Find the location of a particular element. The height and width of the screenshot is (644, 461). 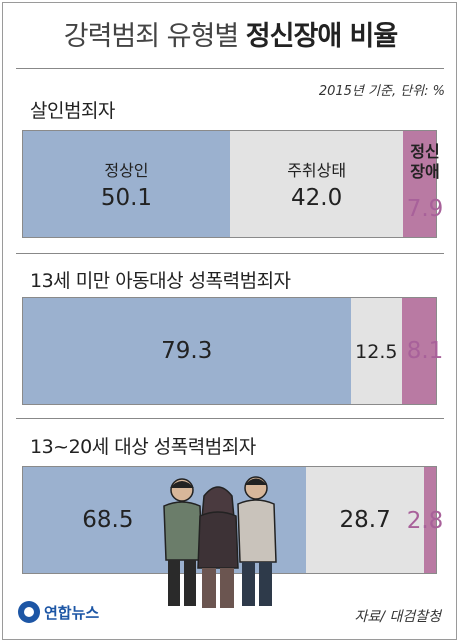

logo-text: 연합뉴스 is located at coordinates (72, 612).